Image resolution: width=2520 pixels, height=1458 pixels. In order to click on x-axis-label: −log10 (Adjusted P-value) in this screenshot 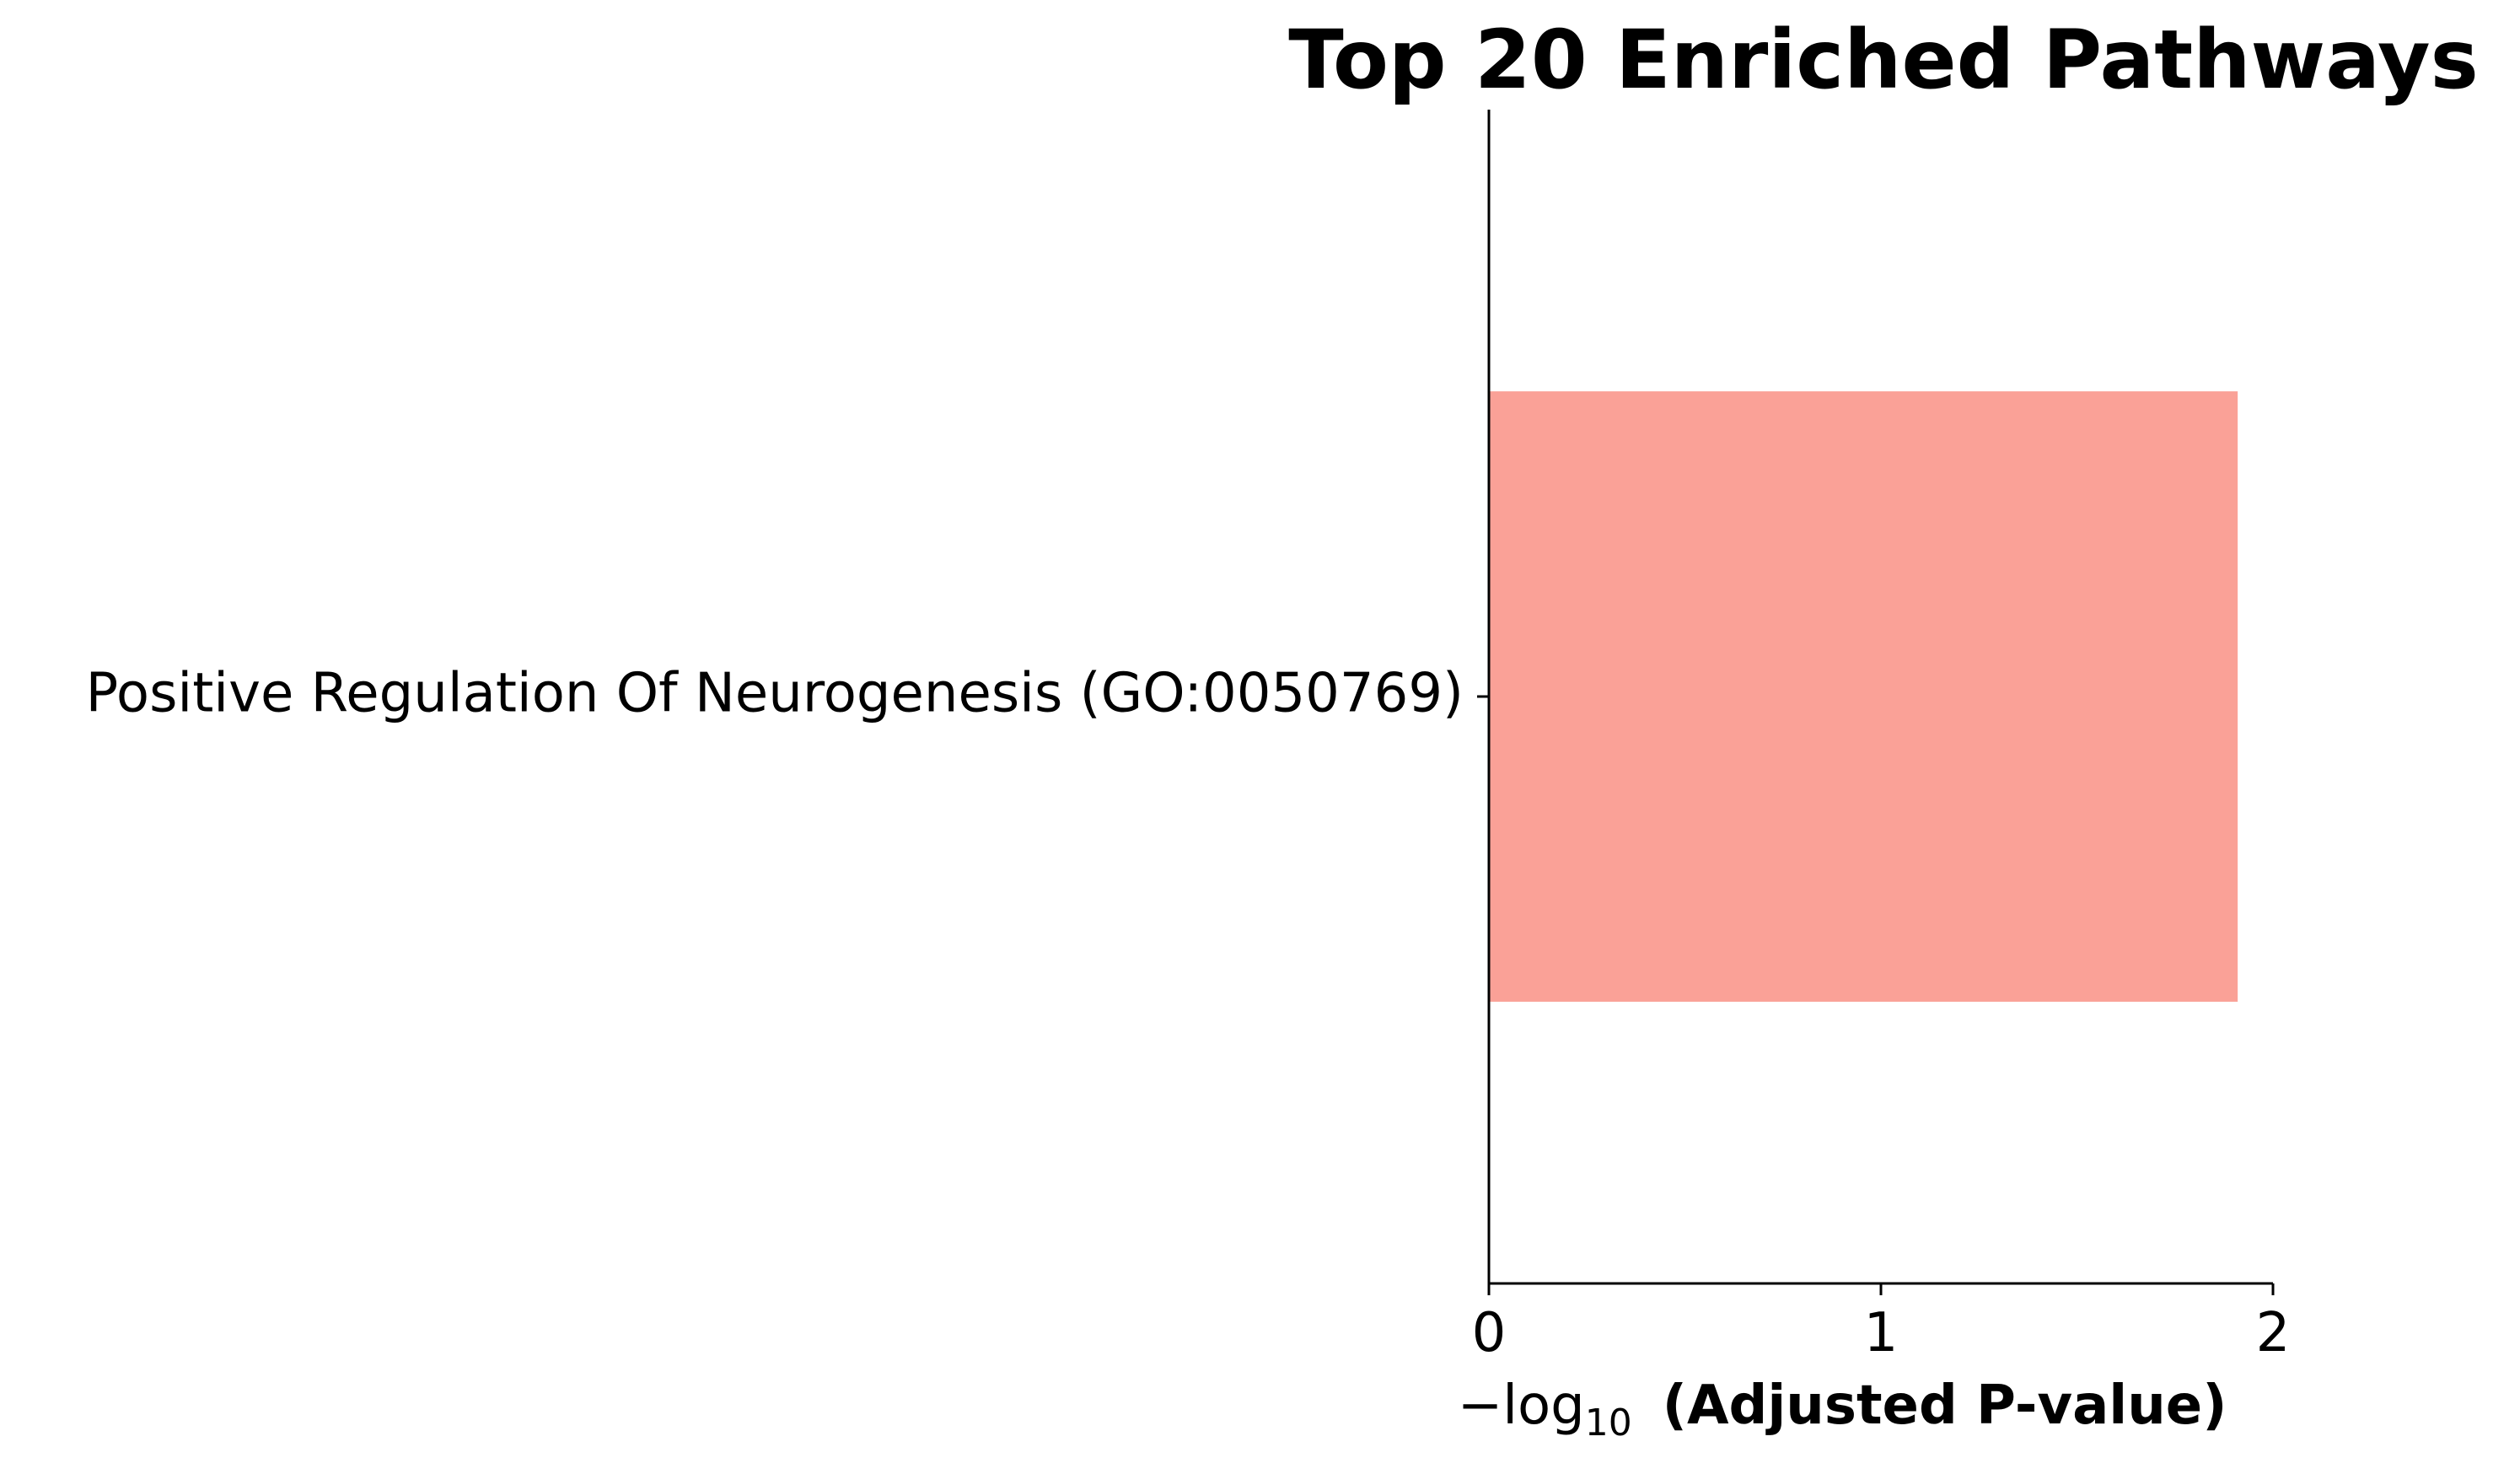, I will do `click(1842, 1410)`.